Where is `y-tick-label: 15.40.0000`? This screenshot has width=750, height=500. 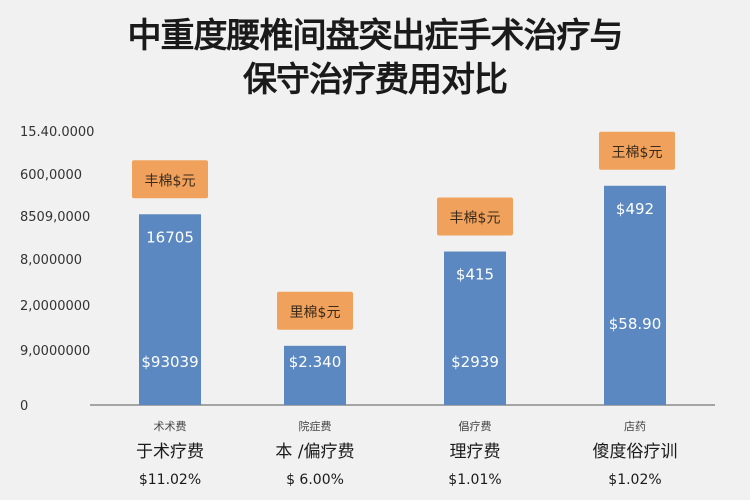 y-tick-label: 15.40.0000 is located at coordinates (57, 132).